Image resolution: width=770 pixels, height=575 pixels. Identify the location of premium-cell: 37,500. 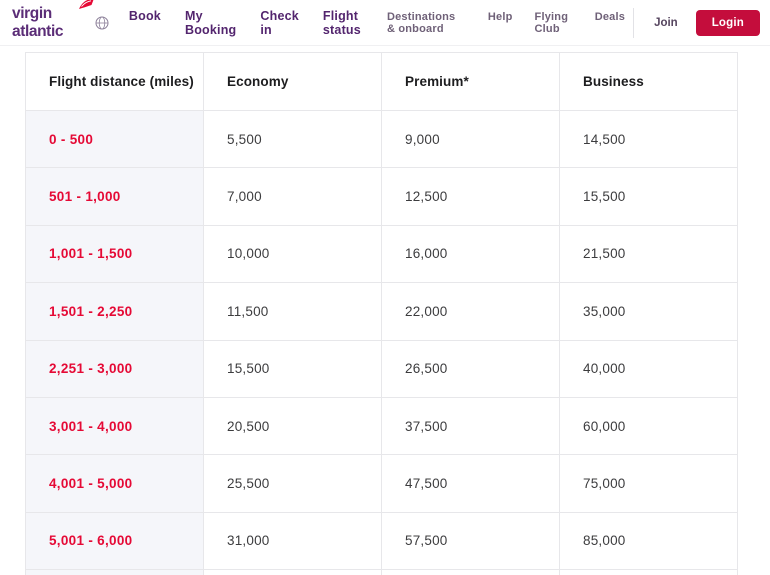
(470, 426).